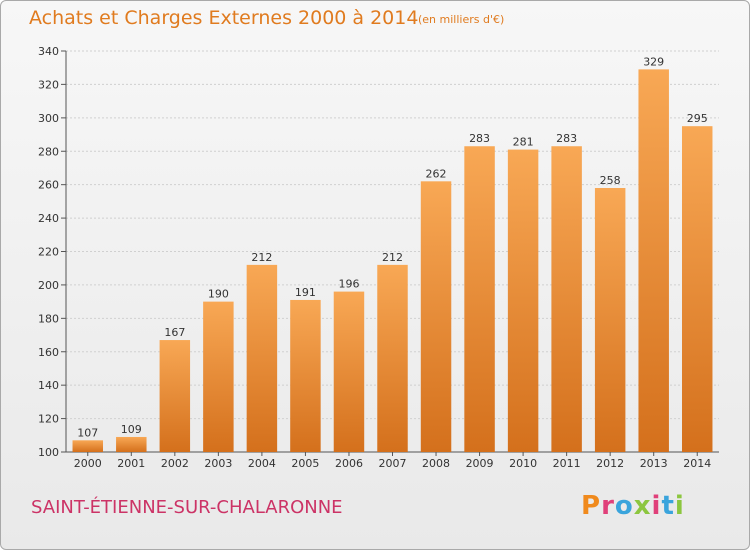 The image size is (750, 550). What do you see at coordinates (131, 429) in the screenshot?
I see `data-label-2001: 109` at bounding box center [131, 429].